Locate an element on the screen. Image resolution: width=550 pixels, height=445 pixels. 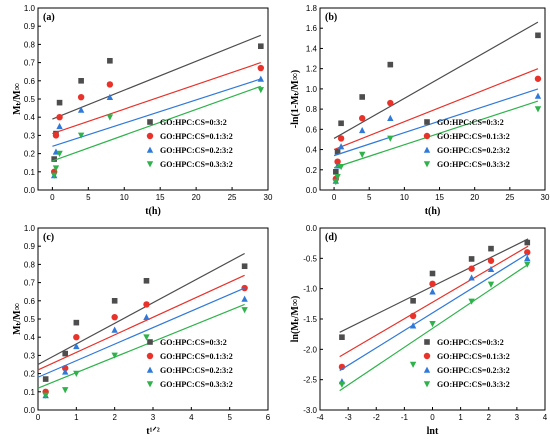
panel-label: (d) is located at coordinates (331, 237).